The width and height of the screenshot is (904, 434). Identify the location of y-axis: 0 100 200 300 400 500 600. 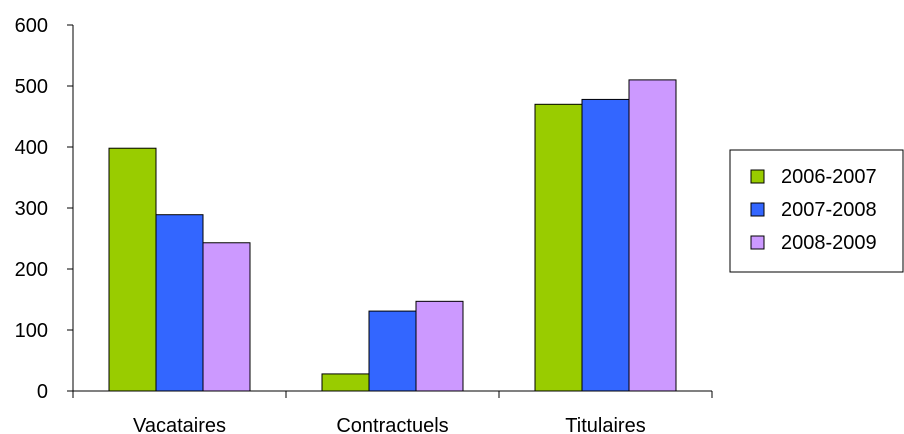
(44, 209).